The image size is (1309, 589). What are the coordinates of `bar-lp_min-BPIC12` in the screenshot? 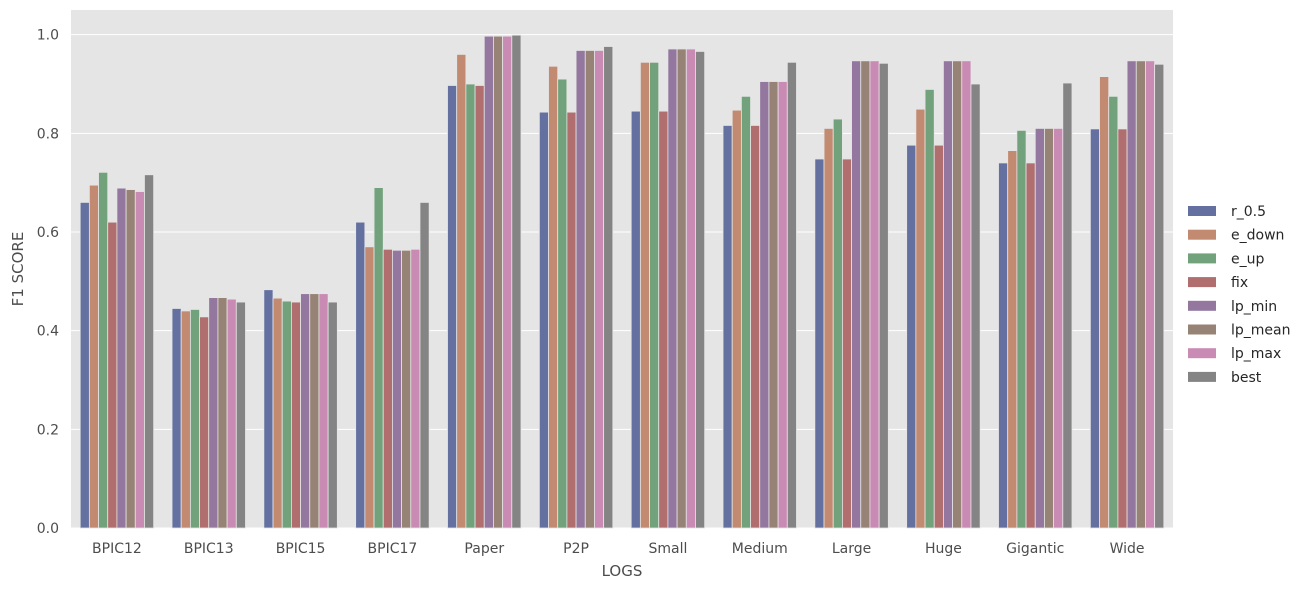 It's located at (121, 358).